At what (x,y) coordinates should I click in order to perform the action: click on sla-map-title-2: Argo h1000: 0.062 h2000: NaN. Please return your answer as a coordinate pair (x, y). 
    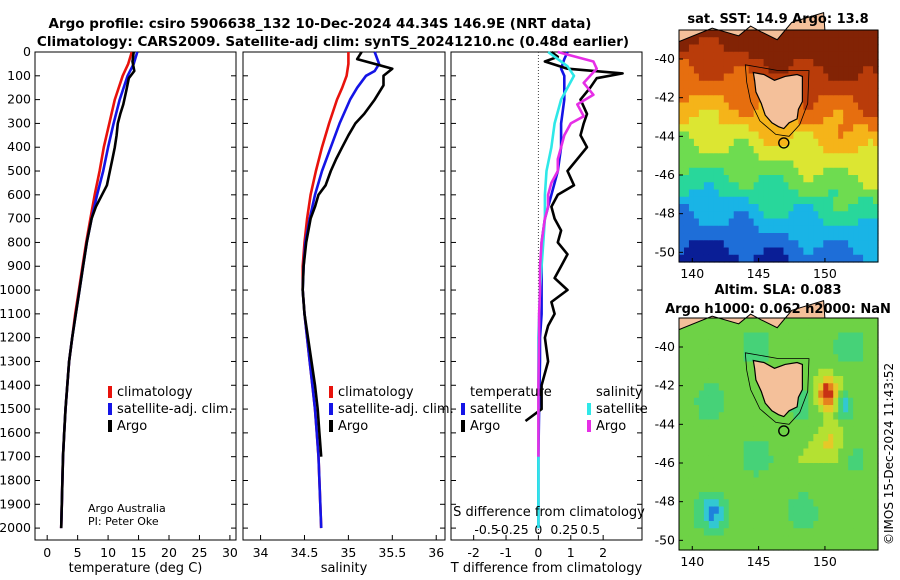
    Looking at the image, I should click on (778, 309).